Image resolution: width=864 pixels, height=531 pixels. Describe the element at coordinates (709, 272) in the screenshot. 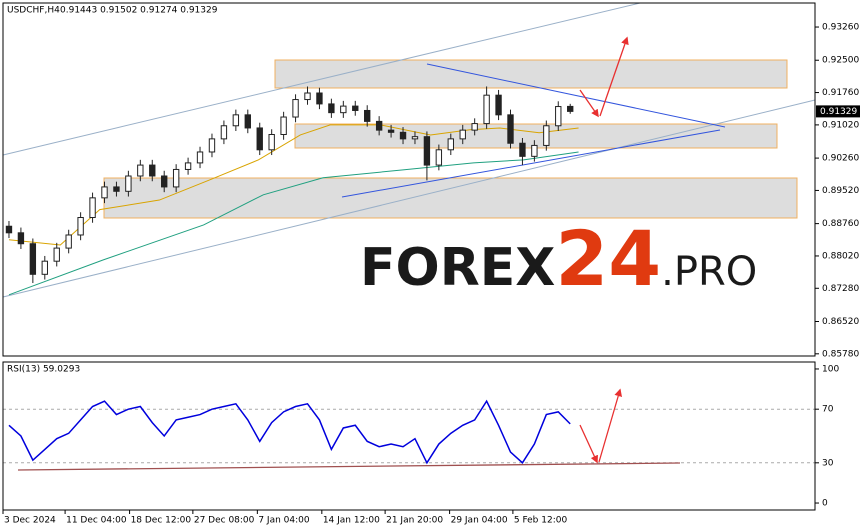

I see `watermark-part: .PRO` at that location.